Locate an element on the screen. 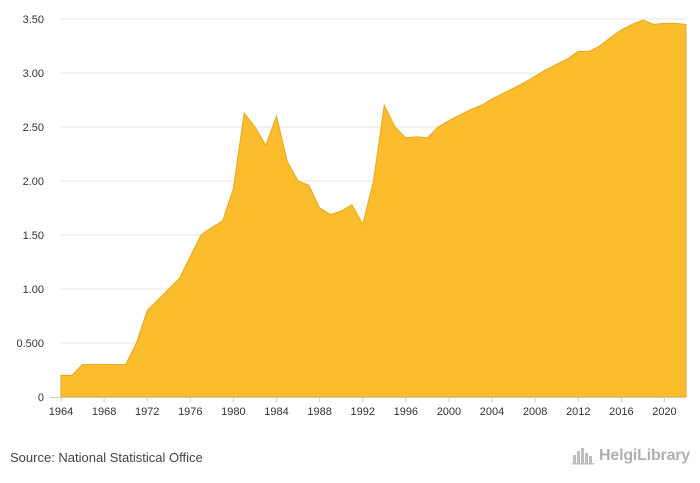 This screenshot has height=483, width=700. x-tick-label: 1980 is located at coordinates (233, 412).